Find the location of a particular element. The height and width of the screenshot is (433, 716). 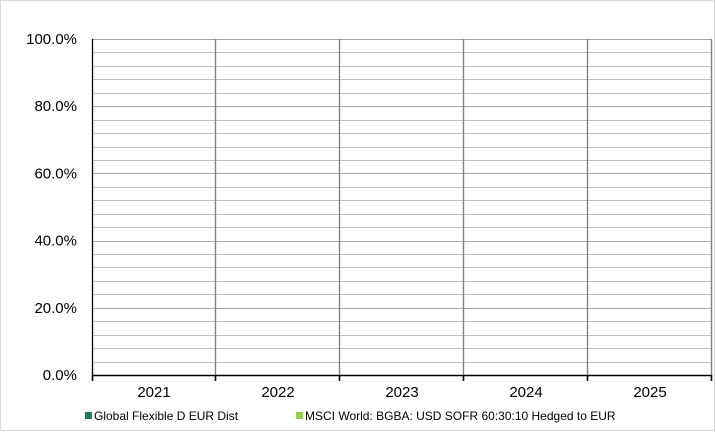

y-tick-label: 40.0% is located at coordinates (55, 241).